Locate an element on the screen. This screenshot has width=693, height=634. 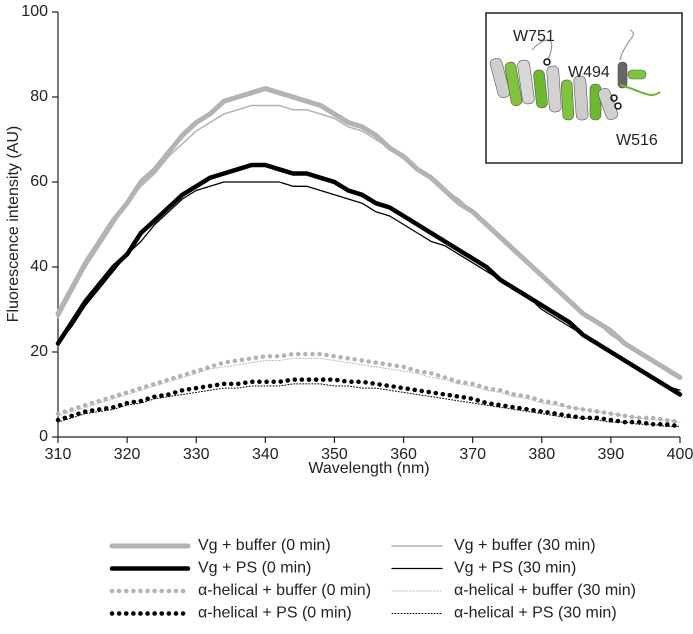
x-axis-title: Wavelength (nm) is located at coordinates (368, 468).